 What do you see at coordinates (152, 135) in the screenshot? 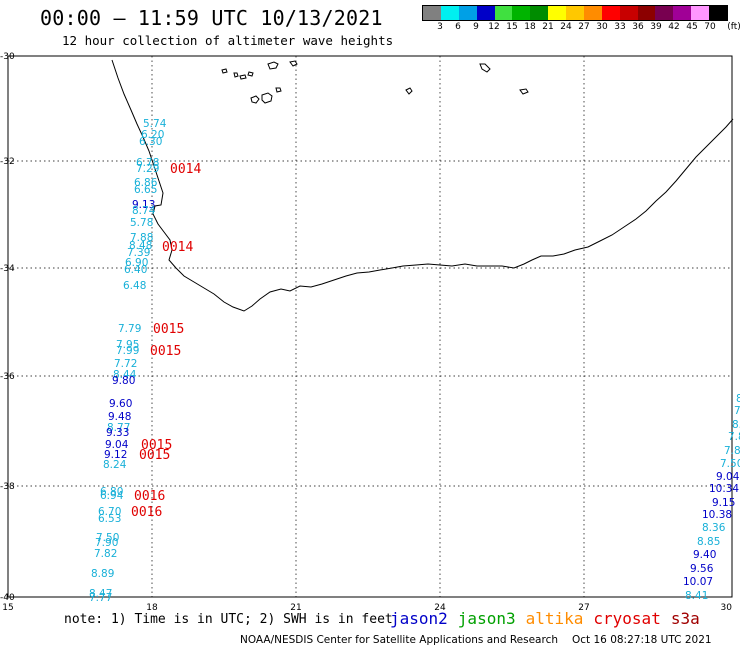
I see `wave-height-label: 6.20` at bounding box center [152, 135].